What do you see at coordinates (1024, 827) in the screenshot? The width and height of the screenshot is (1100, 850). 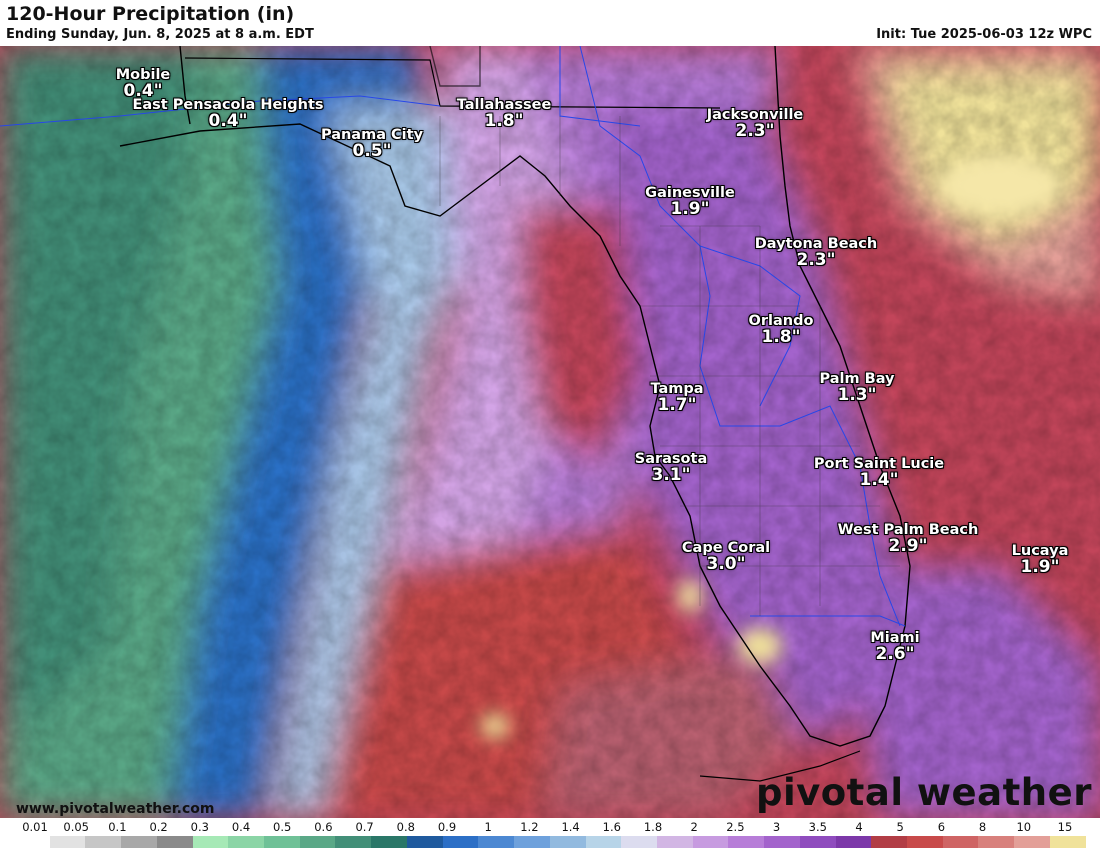 I see `legend-tick-label: 10` at bounding box center [1024, 827].